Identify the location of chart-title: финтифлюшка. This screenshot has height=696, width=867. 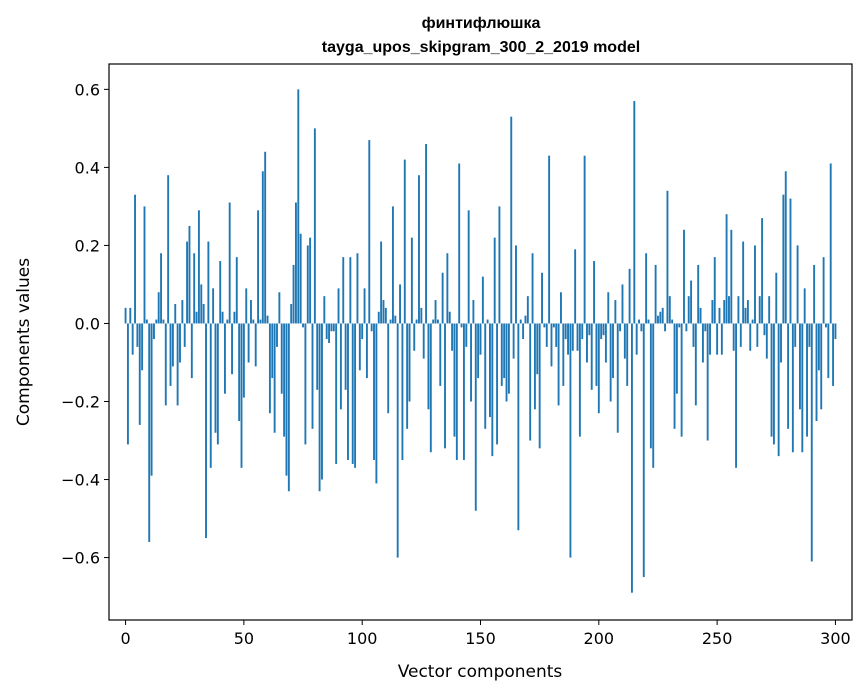
(481, 23).